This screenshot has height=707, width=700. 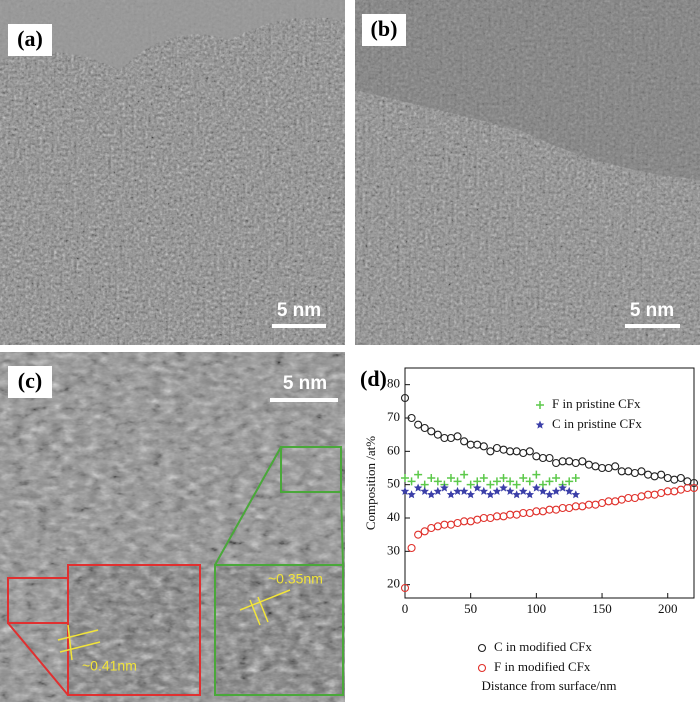 What do you see at coordinates (373, 378) in the screenshot?
I see `panel-label: (d)` at bounding box center [373, 378].